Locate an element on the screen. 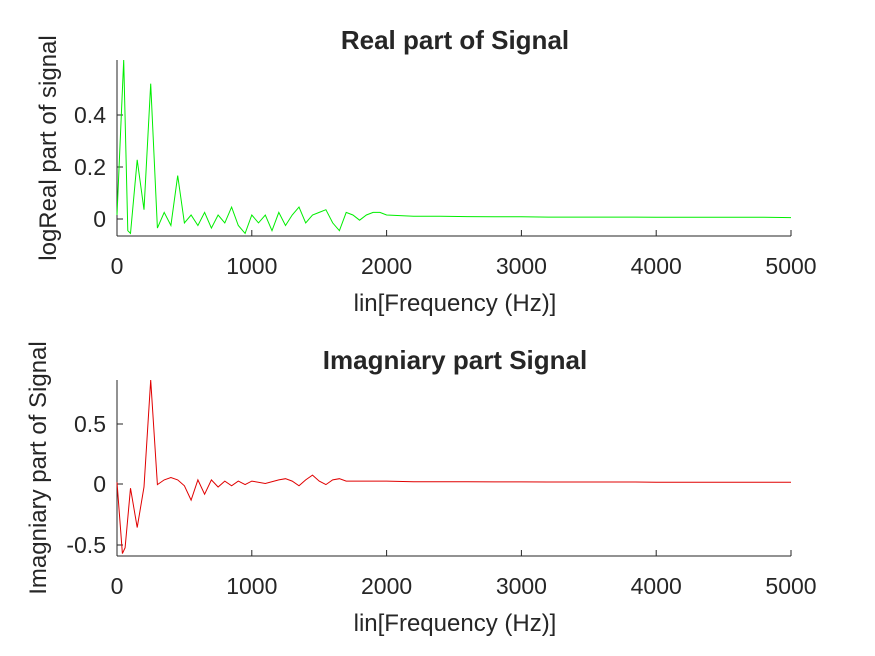 The height and width of the screenshot is (656, 875). plot1-ytick-label: 0.2 is located at coordinates (90, 167).